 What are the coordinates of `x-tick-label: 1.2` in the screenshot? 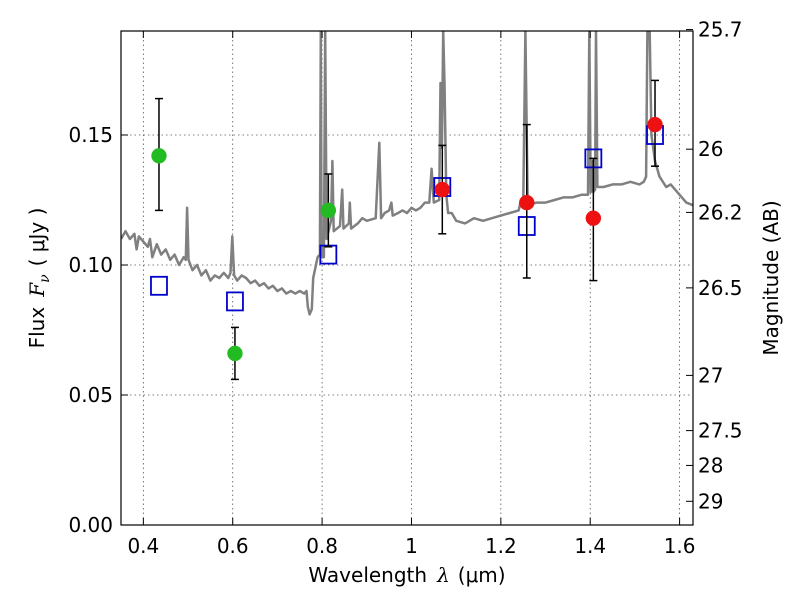 It's located at (501, 546).